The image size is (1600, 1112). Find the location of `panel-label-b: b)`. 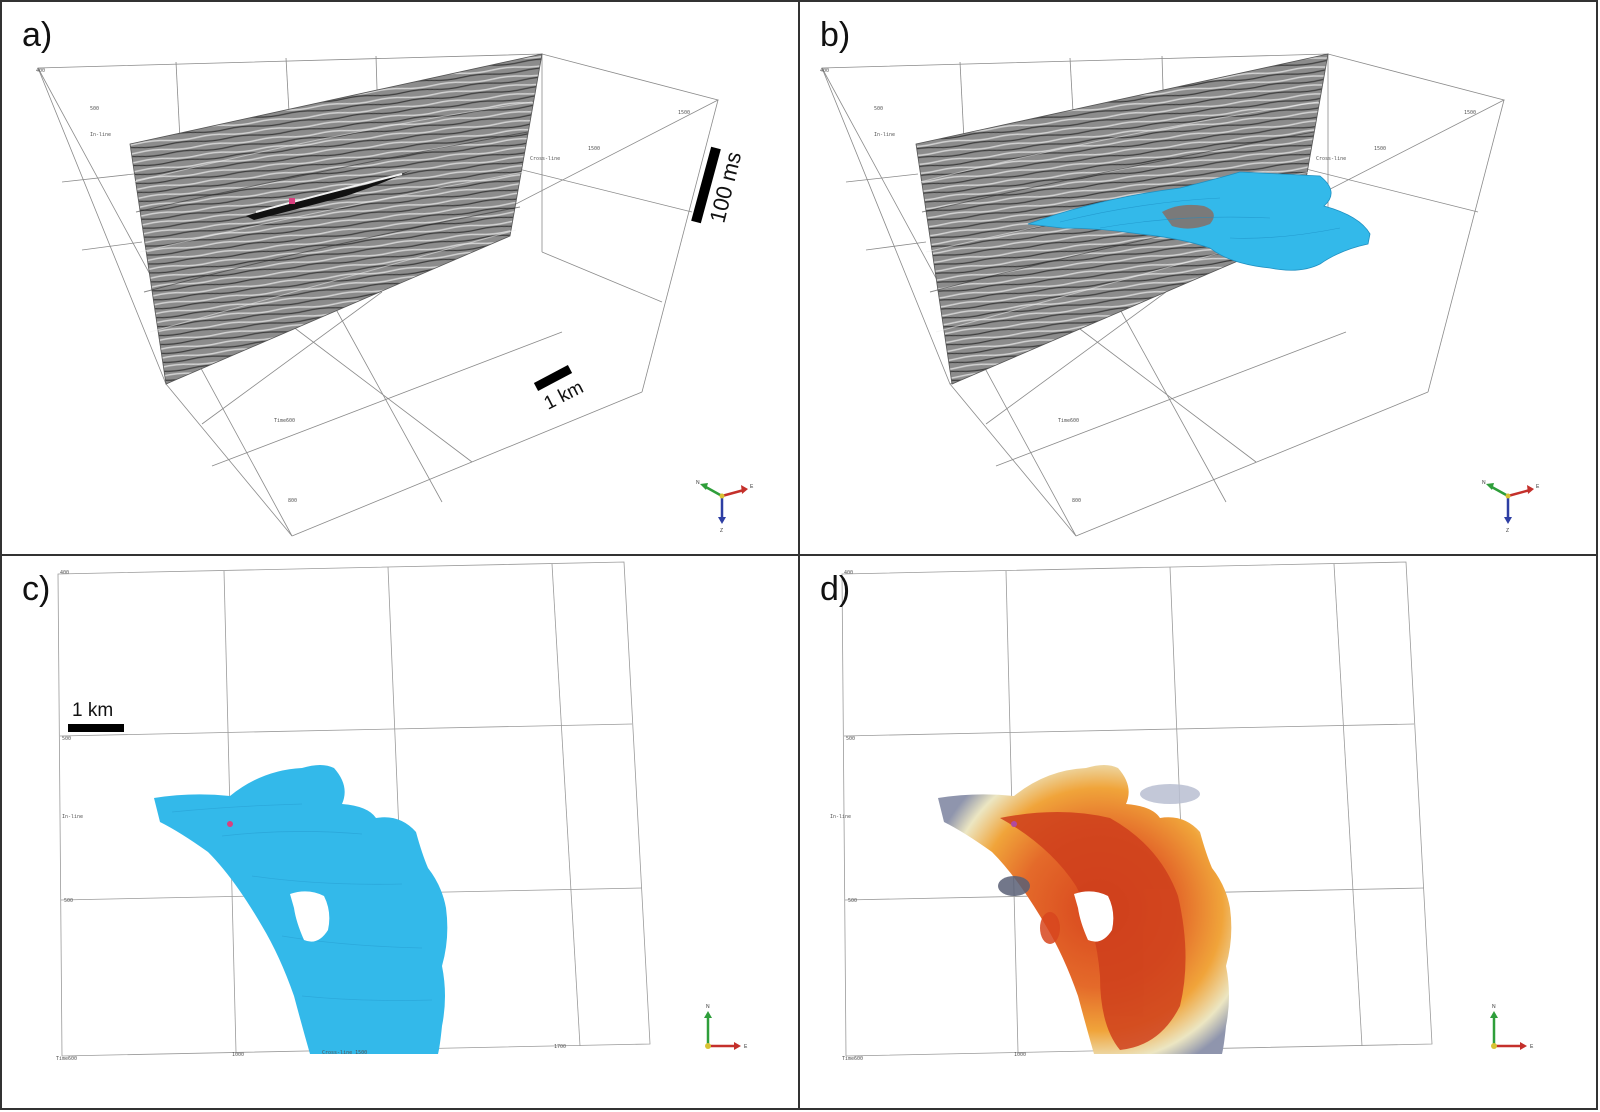

panel-label-b: b) is located at coordinates (835, 35).